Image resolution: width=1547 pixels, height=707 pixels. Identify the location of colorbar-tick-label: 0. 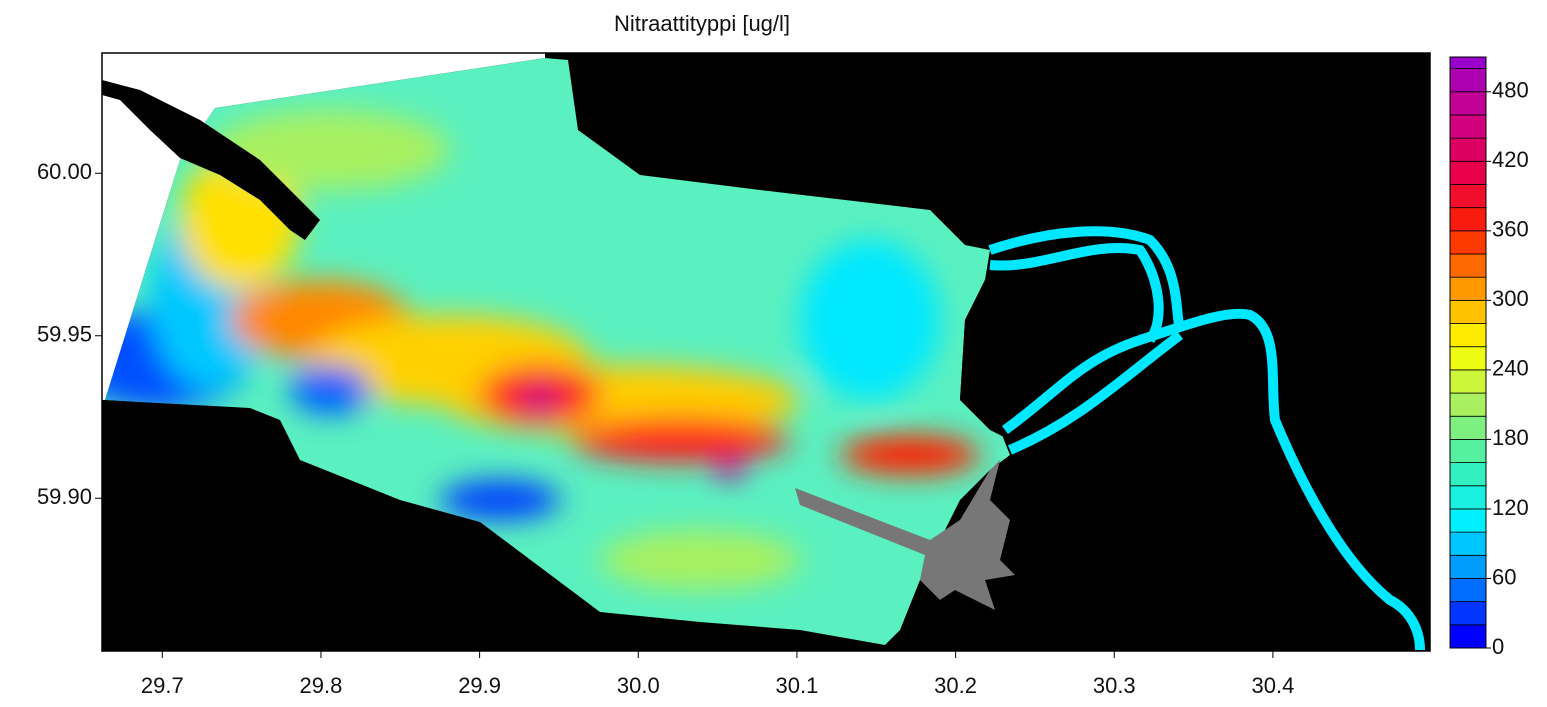
(1498, 646).